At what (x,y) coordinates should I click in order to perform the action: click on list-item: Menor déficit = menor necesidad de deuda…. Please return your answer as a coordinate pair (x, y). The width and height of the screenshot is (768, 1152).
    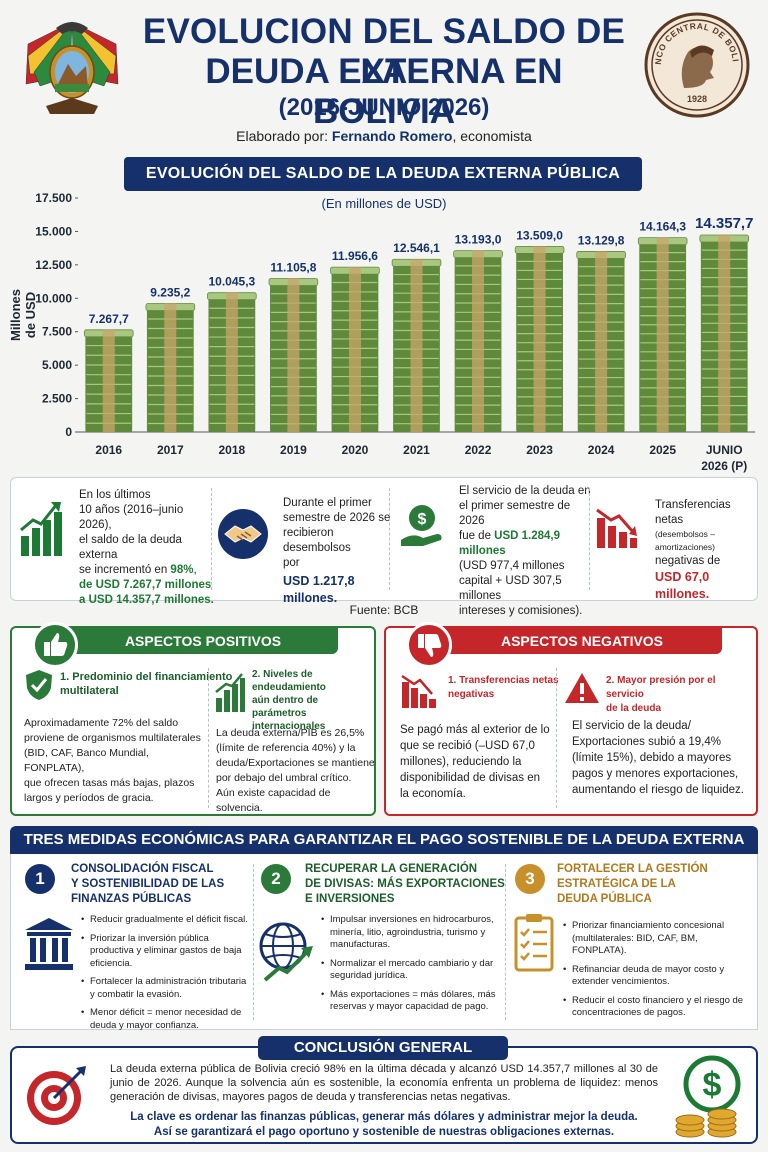
    Looking at the image, I should click on (166, 1019).